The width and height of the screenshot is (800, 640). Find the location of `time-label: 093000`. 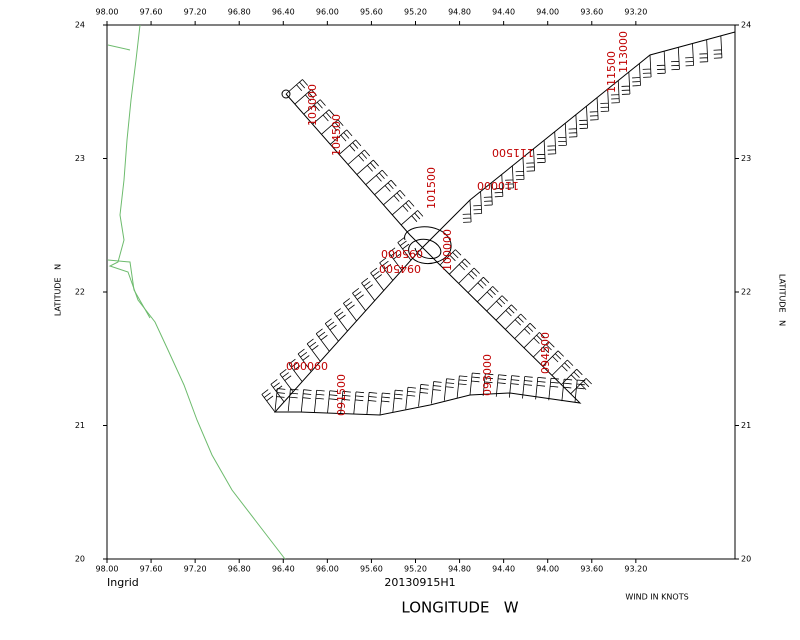

time-label: 093000 is located at coordinates (487, 375).